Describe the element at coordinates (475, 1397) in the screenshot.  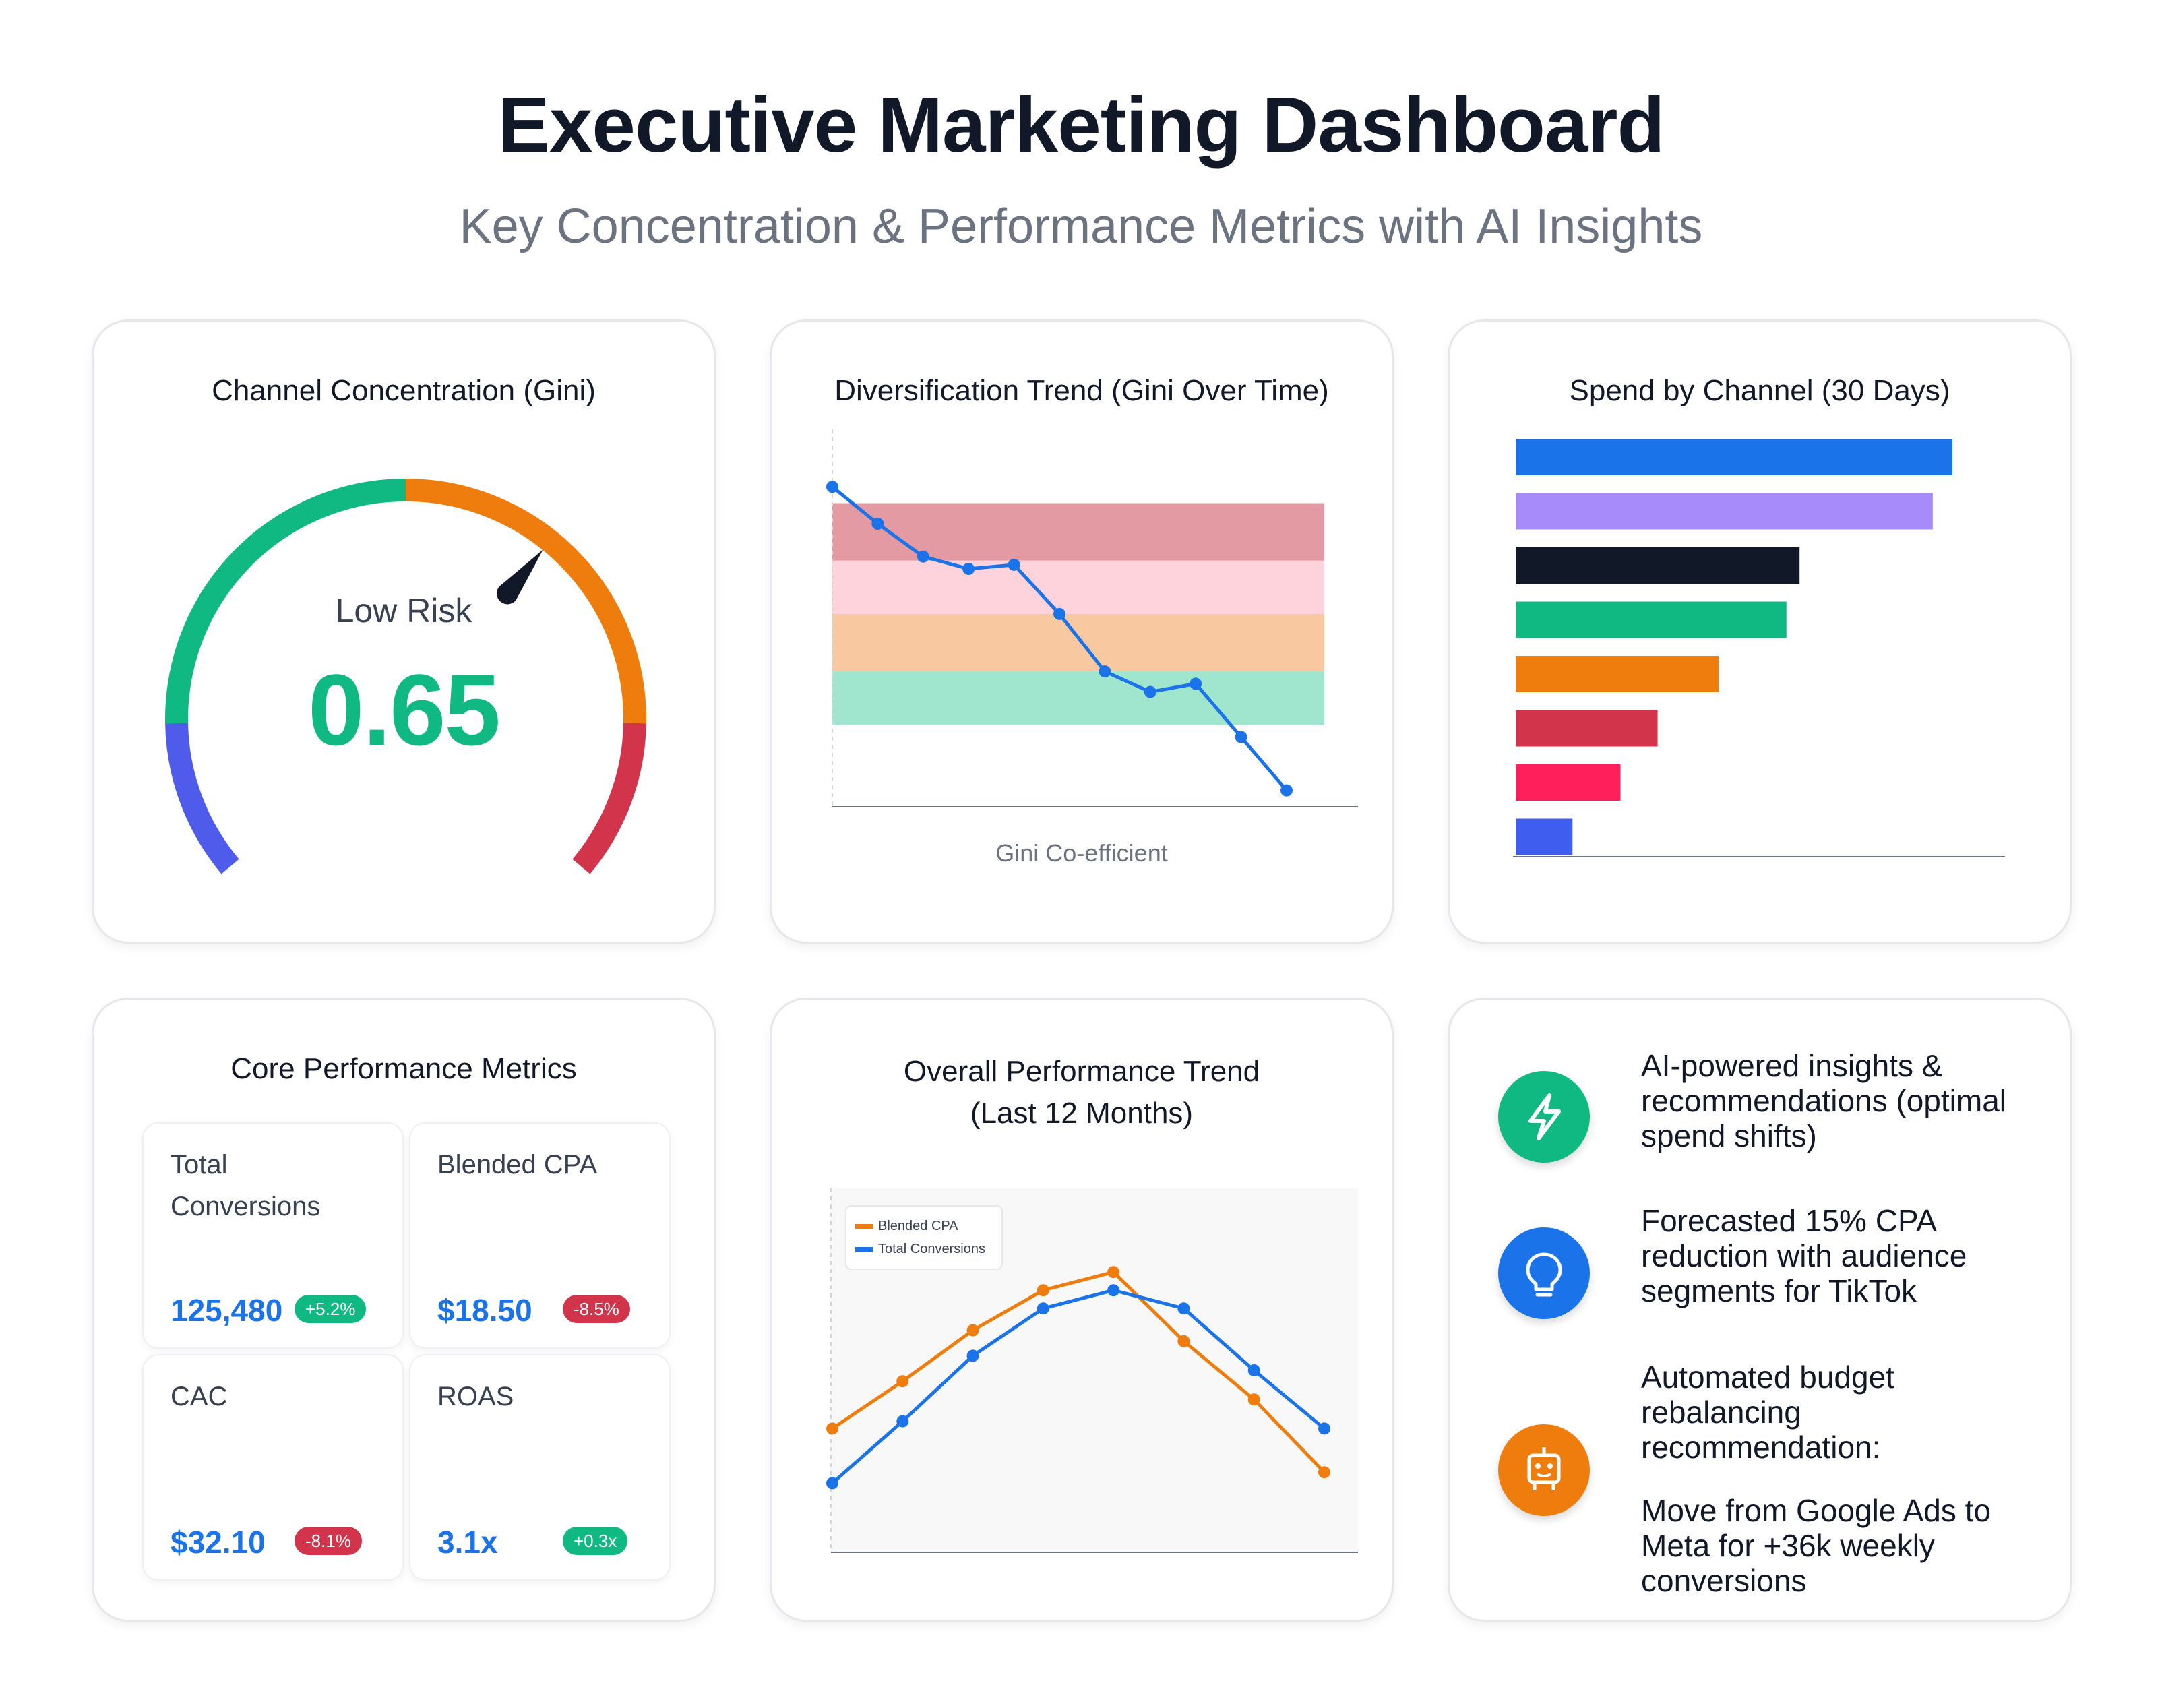
I see `metric-label: ROAS` at that location.